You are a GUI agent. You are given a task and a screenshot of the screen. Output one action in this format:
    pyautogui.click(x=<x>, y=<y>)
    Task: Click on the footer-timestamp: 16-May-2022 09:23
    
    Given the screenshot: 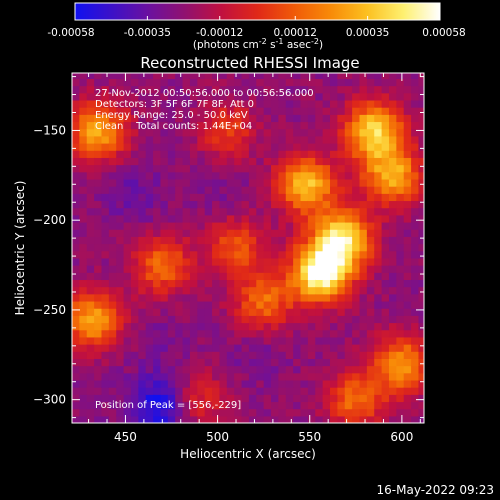 What is the action you would take?
    pyautogui.click(x=435, y=490)
    